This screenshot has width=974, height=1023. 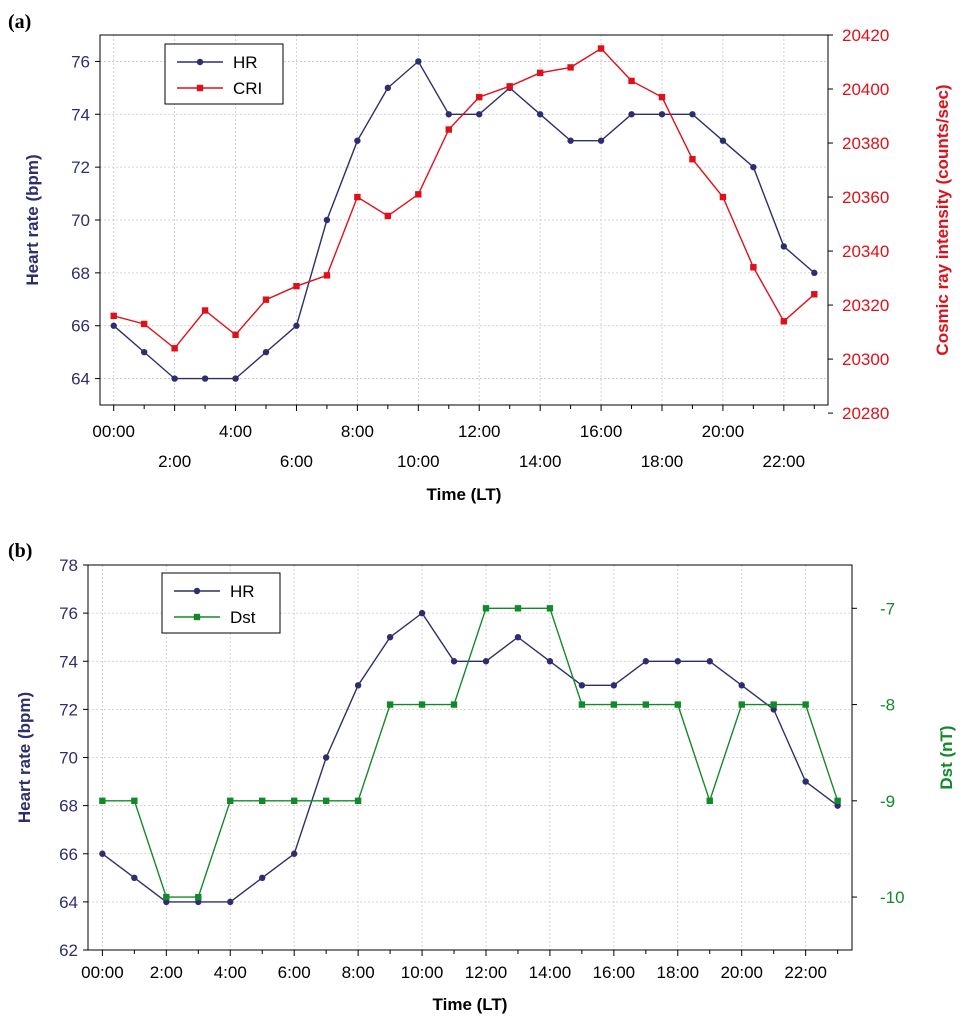 What do you see at coordinates (68, 565) in the screenshot?
I see `y-left-tick-label: 78` at bounding box center [68, 565].